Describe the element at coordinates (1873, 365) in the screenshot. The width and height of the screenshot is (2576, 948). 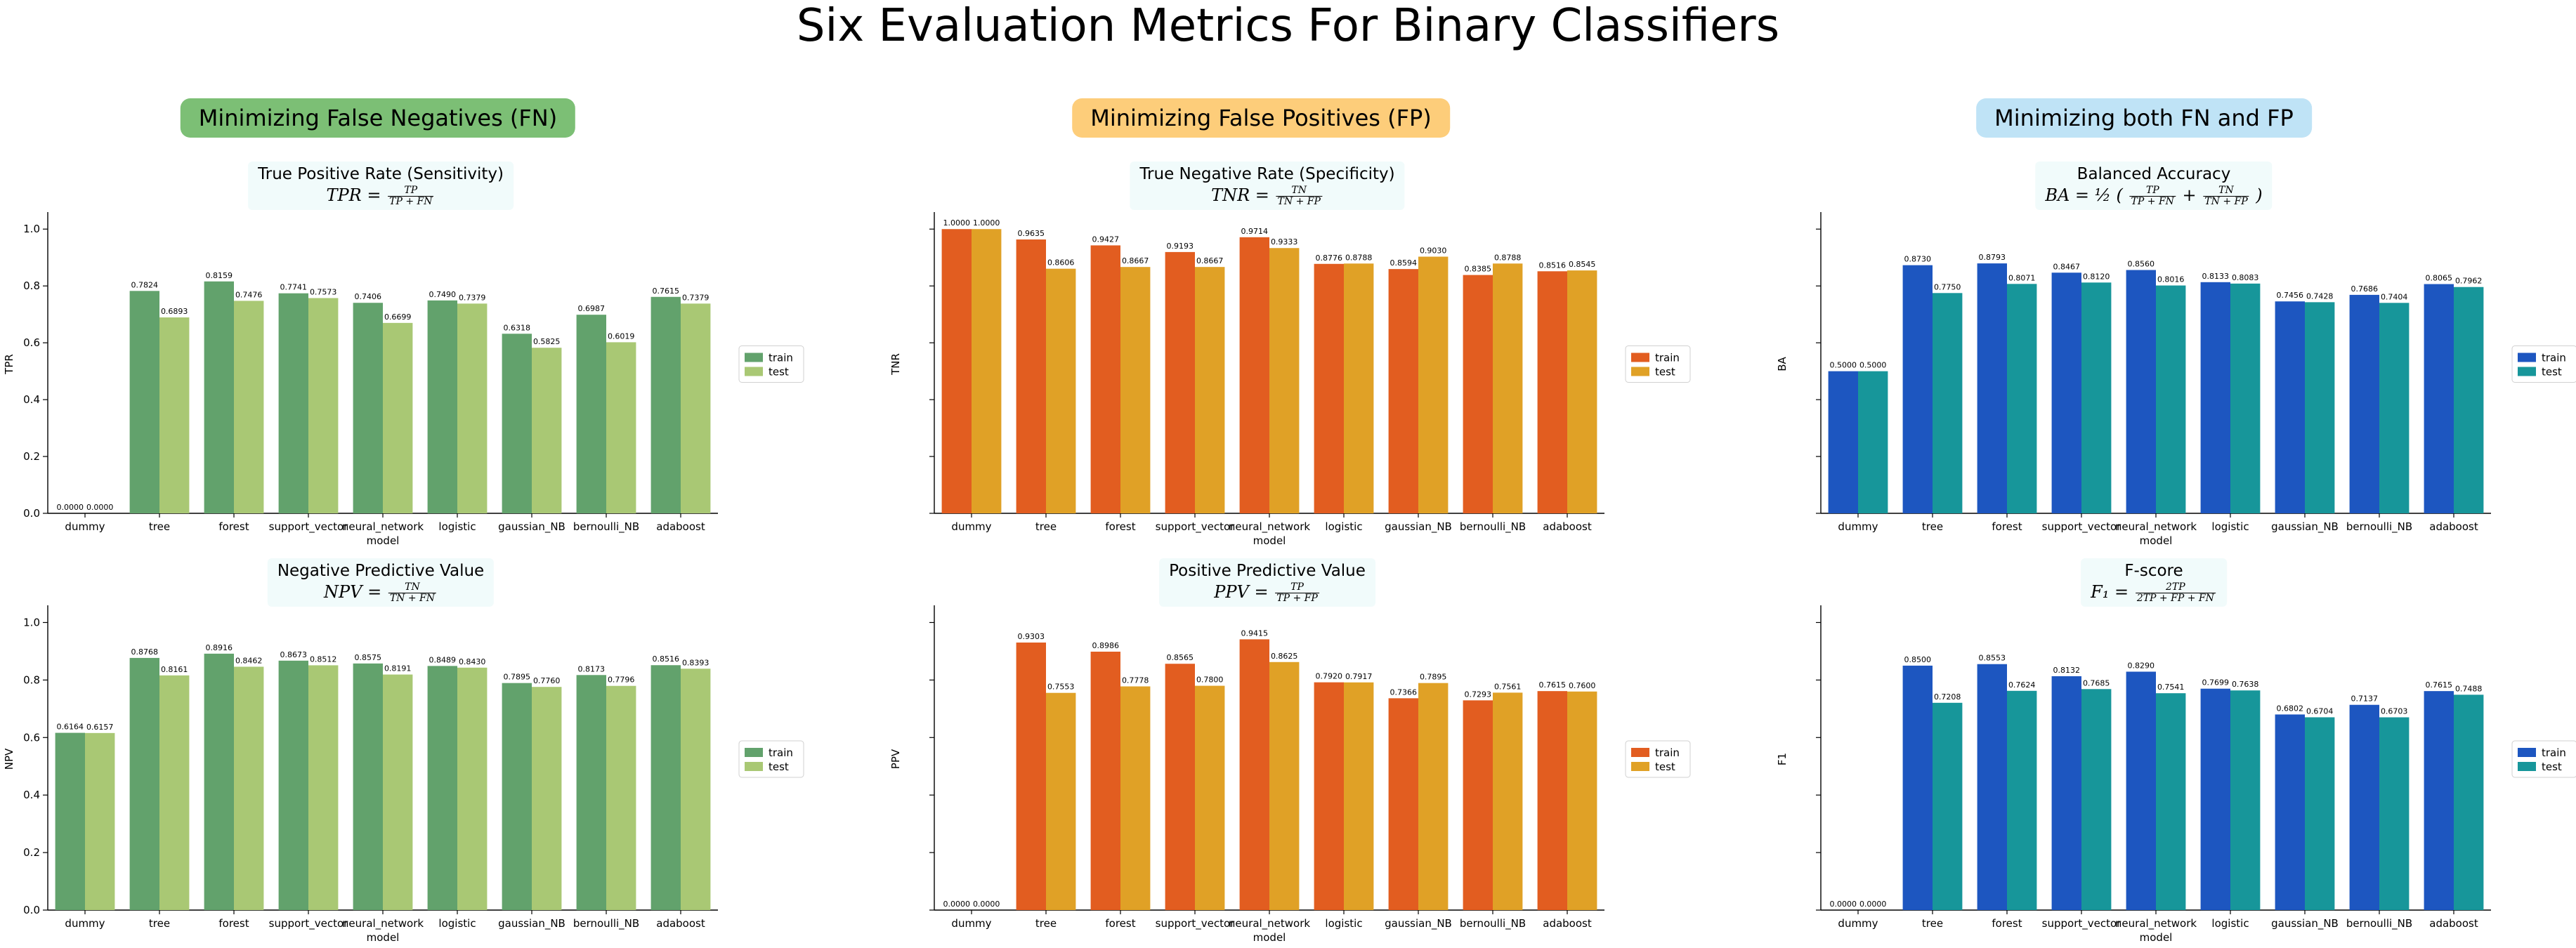
I see `ba-data-label-test-dummy: 0.5000` at that location.